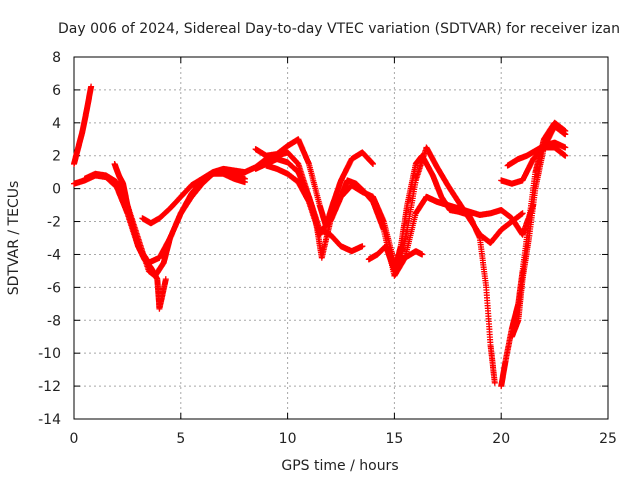 This screenshot has height=480, width=640. Describe the element at coordinates (56, 58) in the screenshot. I see `y-tick-label-0: 8` at that location.